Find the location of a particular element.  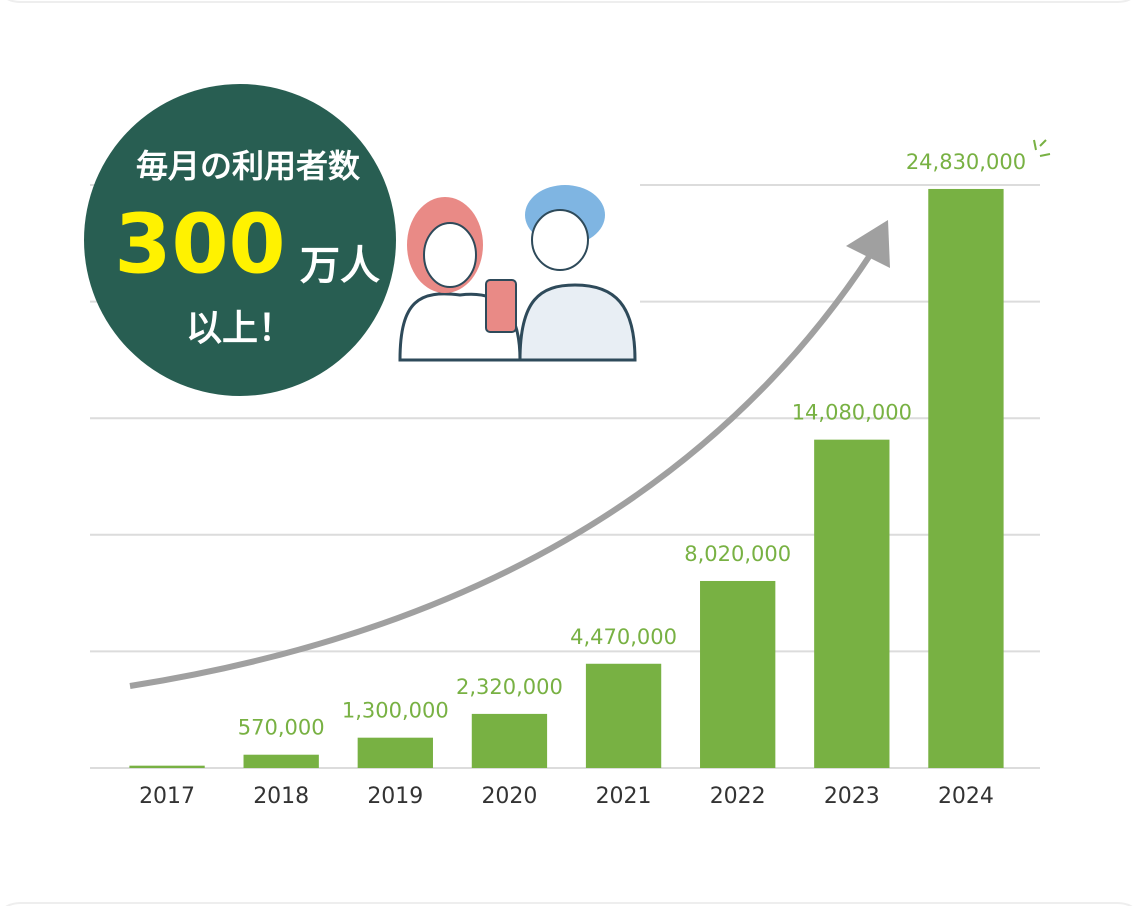

badge-number: 300 is located at coordinates (199, 244).